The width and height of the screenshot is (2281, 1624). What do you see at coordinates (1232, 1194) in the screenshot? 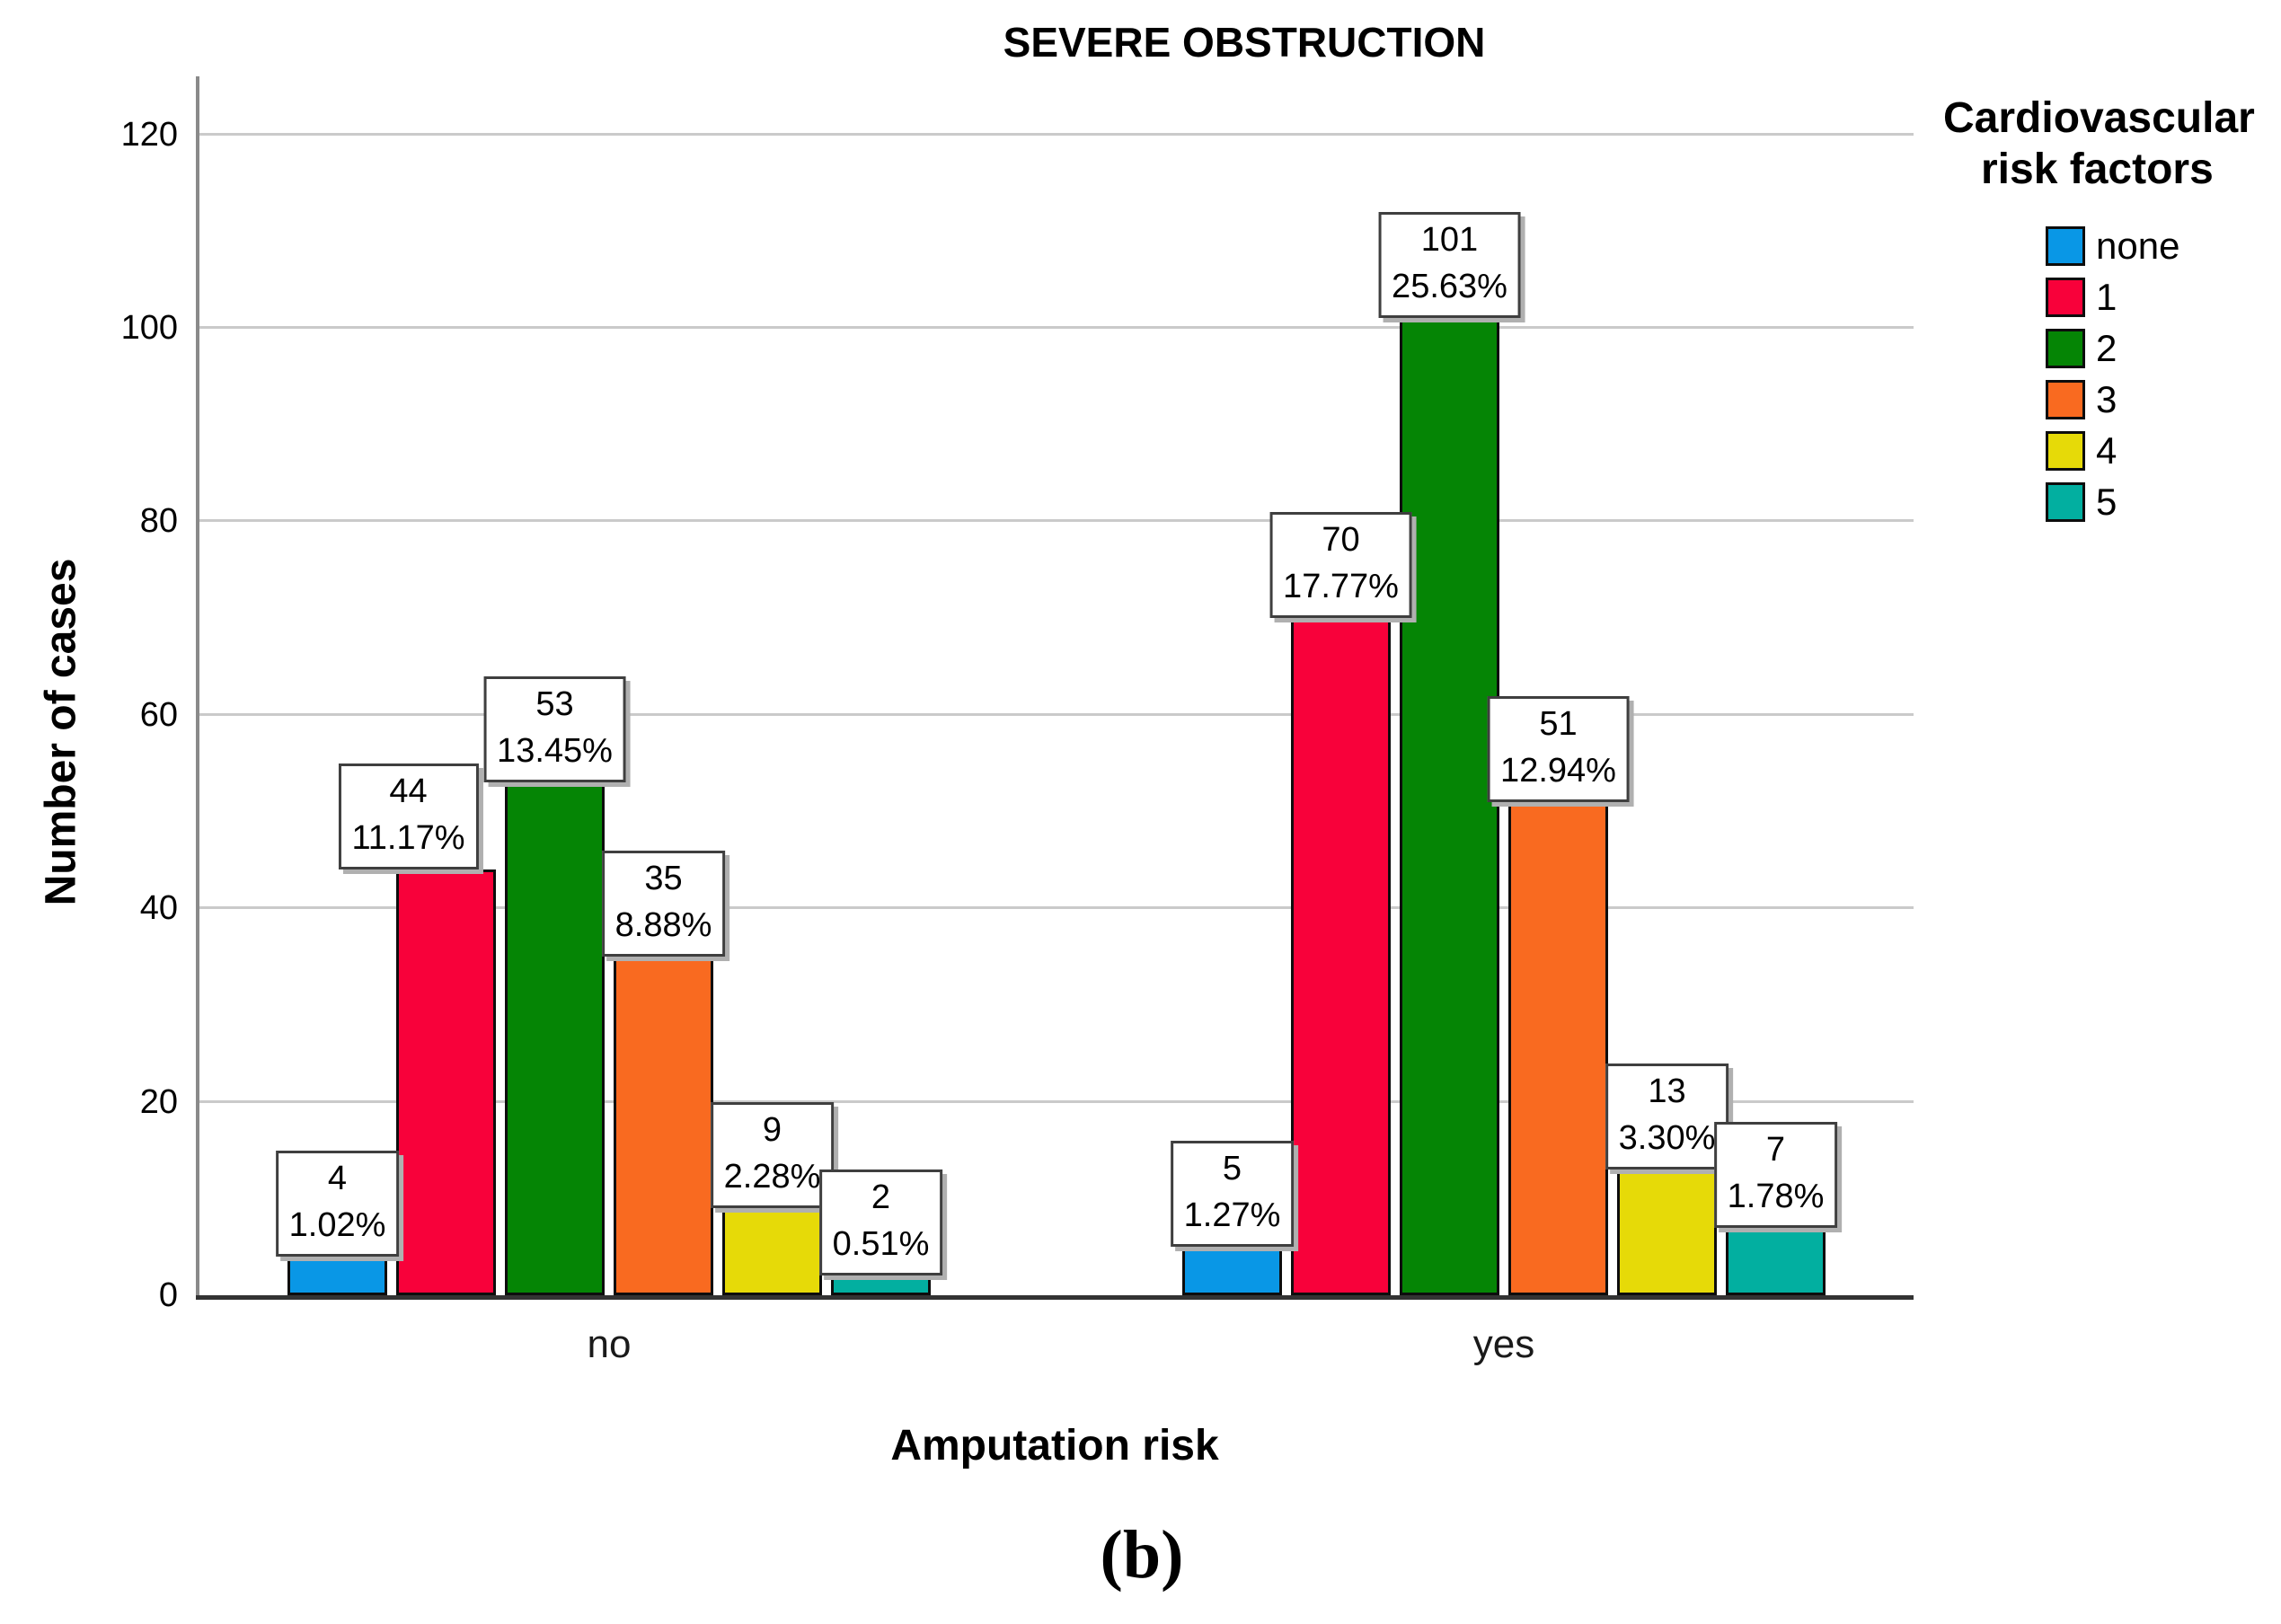
I see `bar-label-yes-none: 5 1.27%` at bounding box center [1232, 1194].